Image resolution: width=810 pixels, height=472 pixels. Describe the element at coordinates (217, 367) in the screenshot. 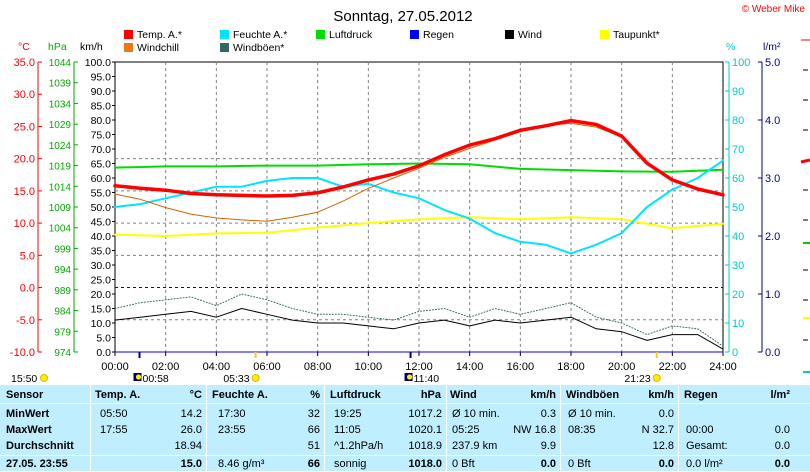

I see `time-tick-label: 04:00` at that location.